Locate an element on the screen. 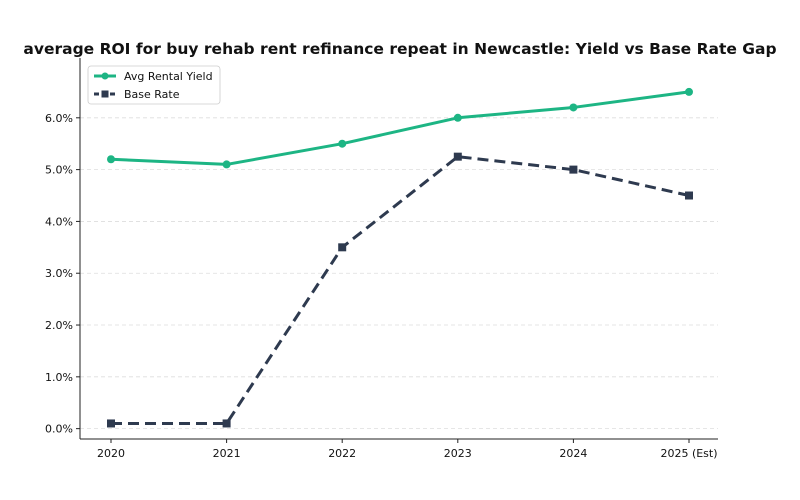 The width and height of the screenshot is (800, 500). legend-label-base-rate: Base Rate is located at coordinates (152, 94).